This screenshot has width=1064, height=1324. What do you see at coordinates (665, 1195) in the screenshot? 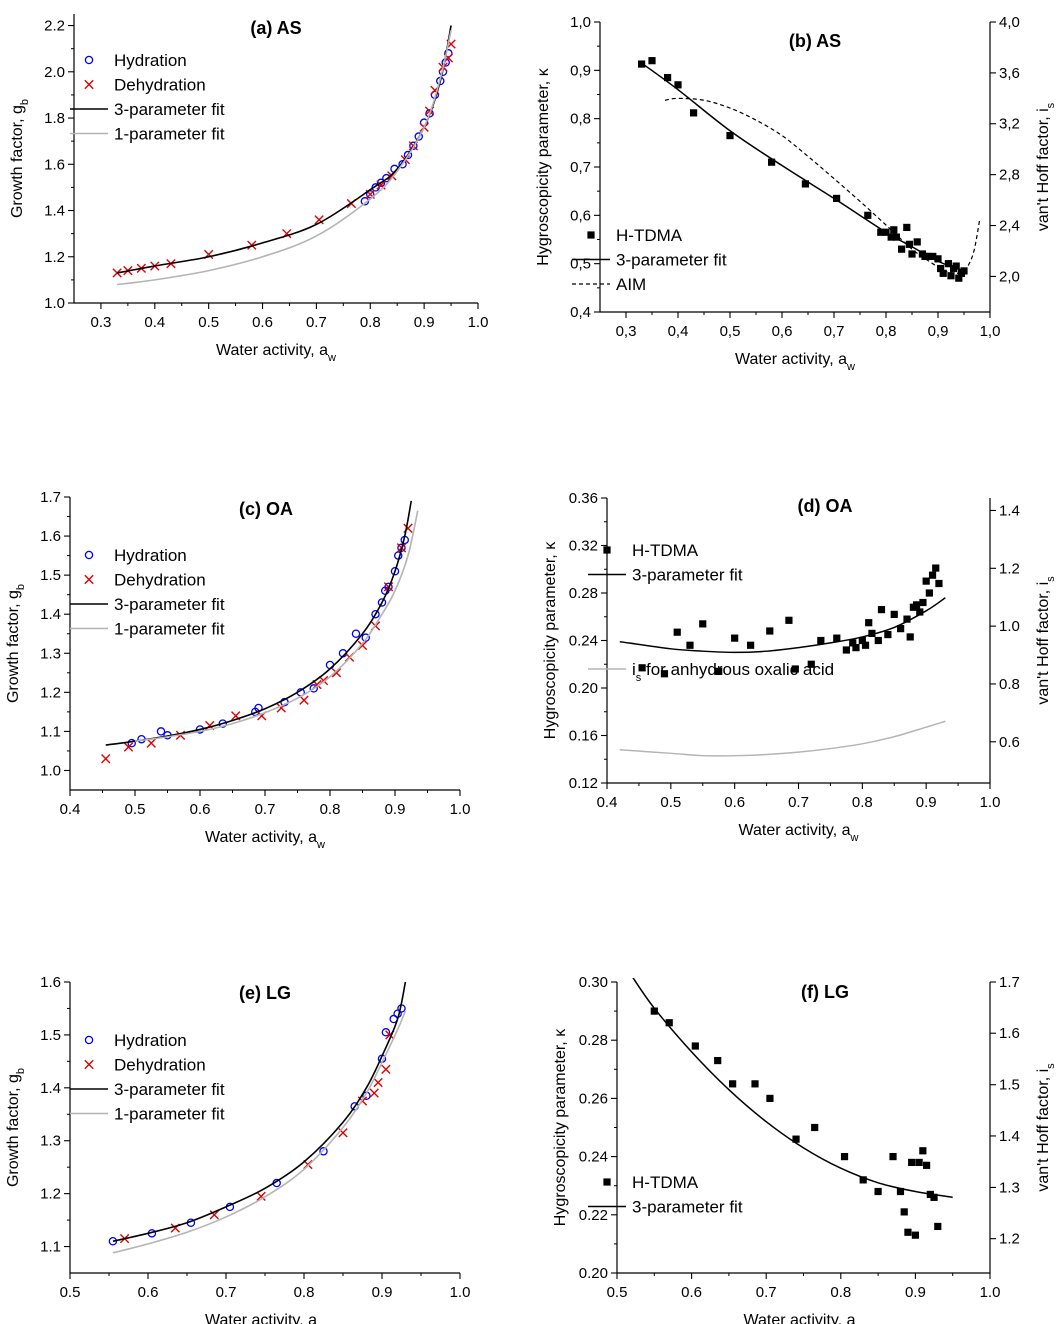
I see `legend: H-TDMA 3-parameter fit` at bounding box center [665, 1195].